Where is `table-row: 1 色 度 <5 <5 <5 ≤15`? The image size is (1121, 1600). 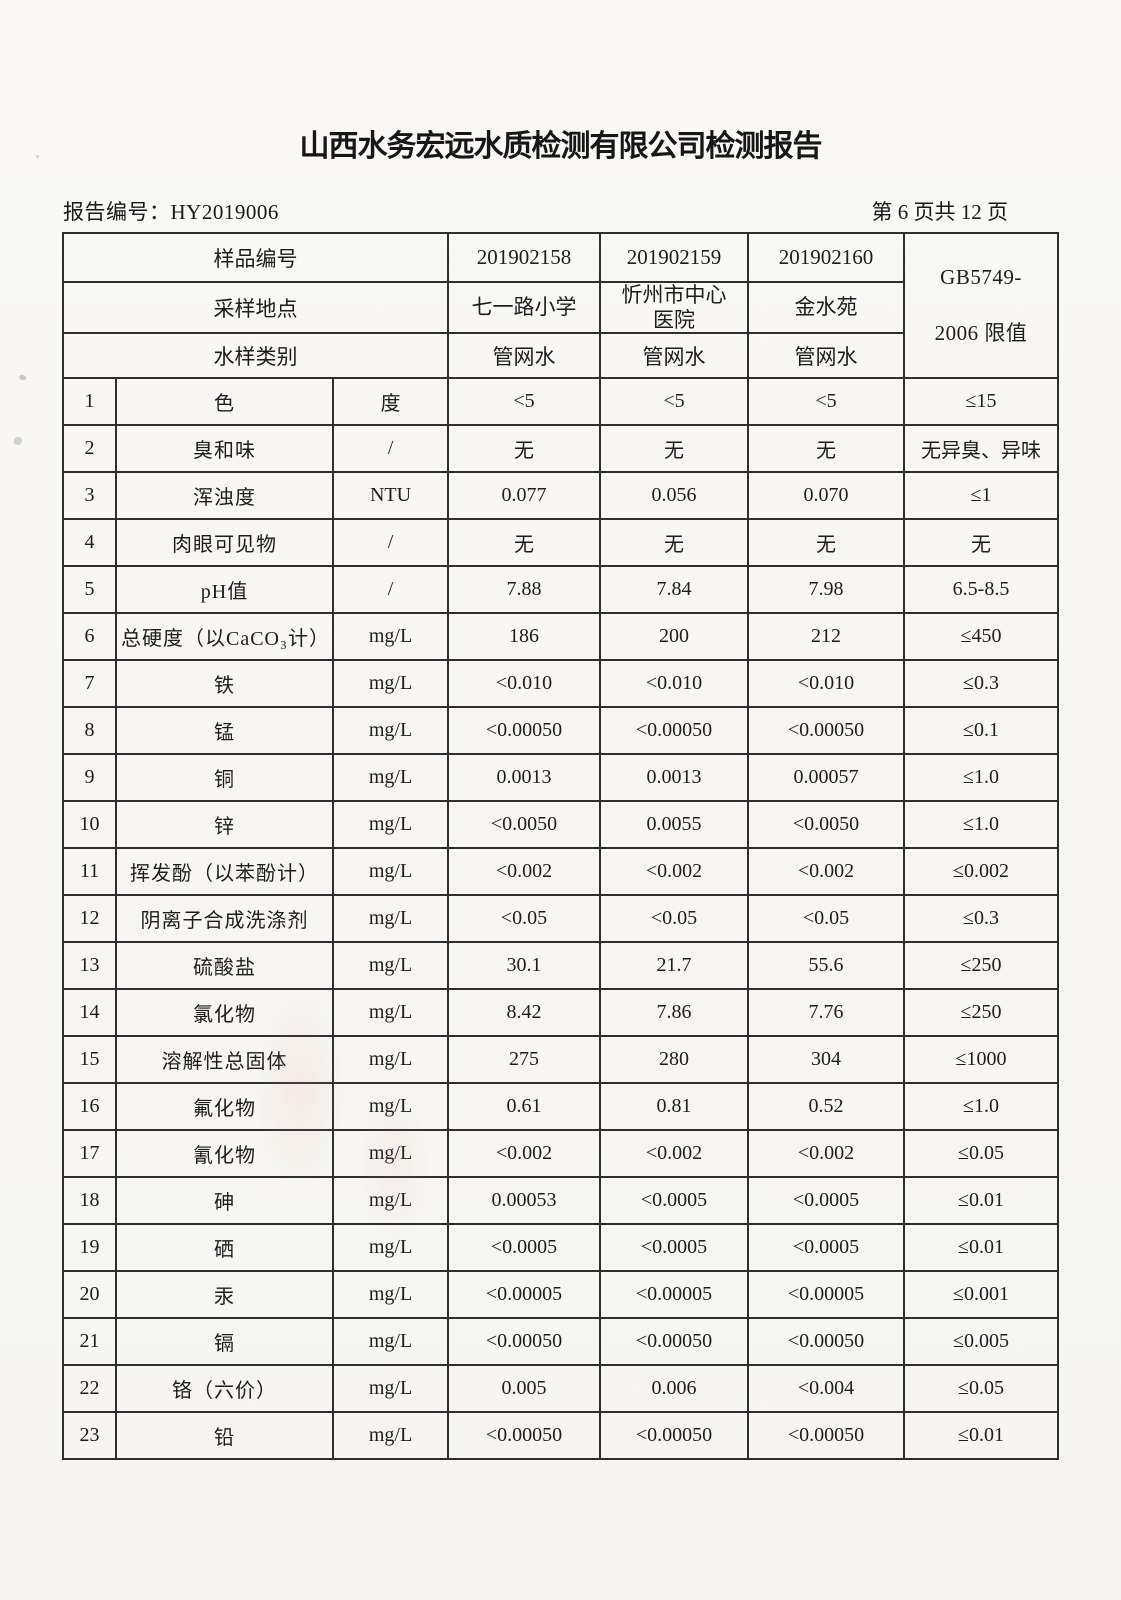
table-row: 1 色 度 <5 <5 <5 ≤15 is located at coordinates (561, 401).